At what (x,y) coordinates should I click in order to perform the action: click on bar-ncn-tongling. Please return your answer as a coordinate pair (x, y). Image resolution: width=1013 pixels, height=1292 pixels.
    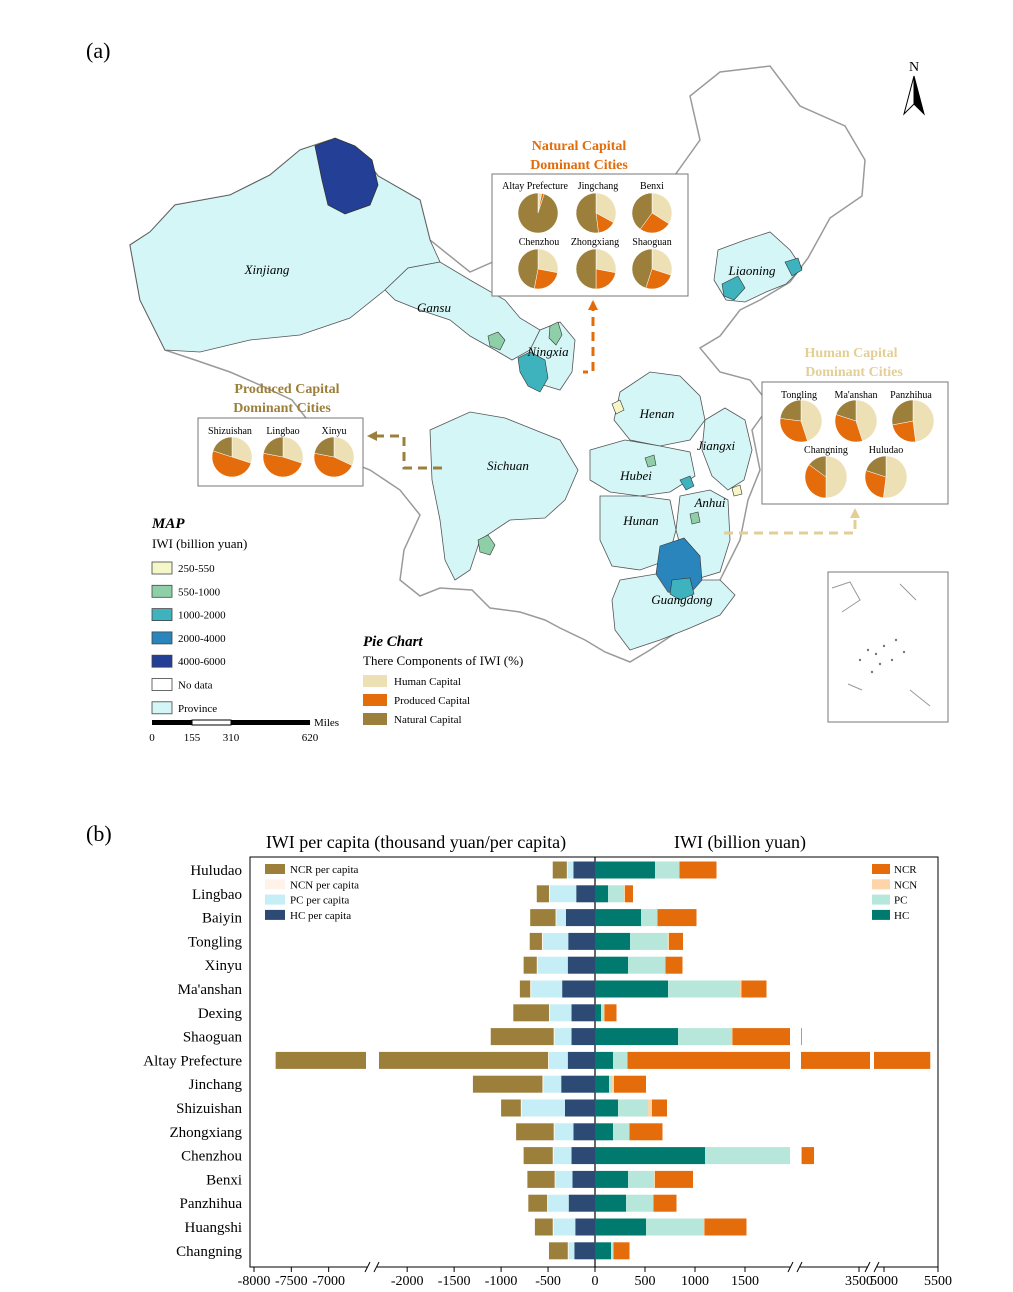
    Looking at the image, I should click on (668, 941).